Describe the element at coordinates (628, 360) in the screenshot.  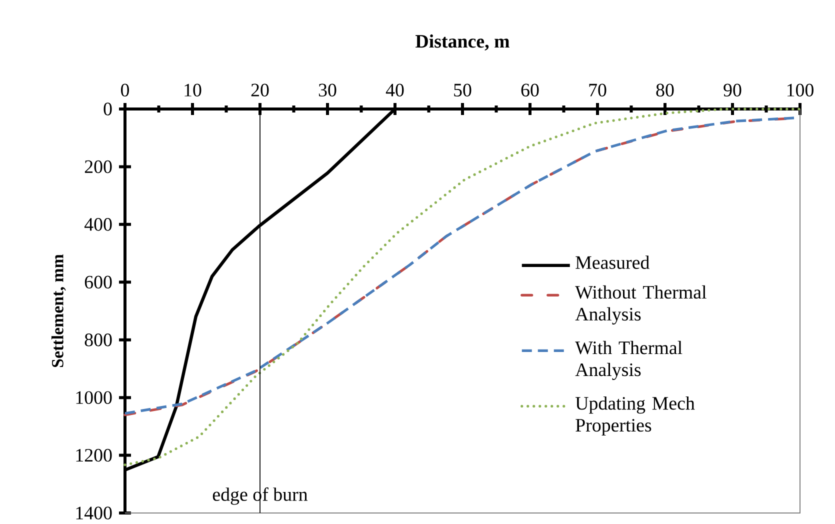
I see `legend-label: With Thermal Analysis` at that location.